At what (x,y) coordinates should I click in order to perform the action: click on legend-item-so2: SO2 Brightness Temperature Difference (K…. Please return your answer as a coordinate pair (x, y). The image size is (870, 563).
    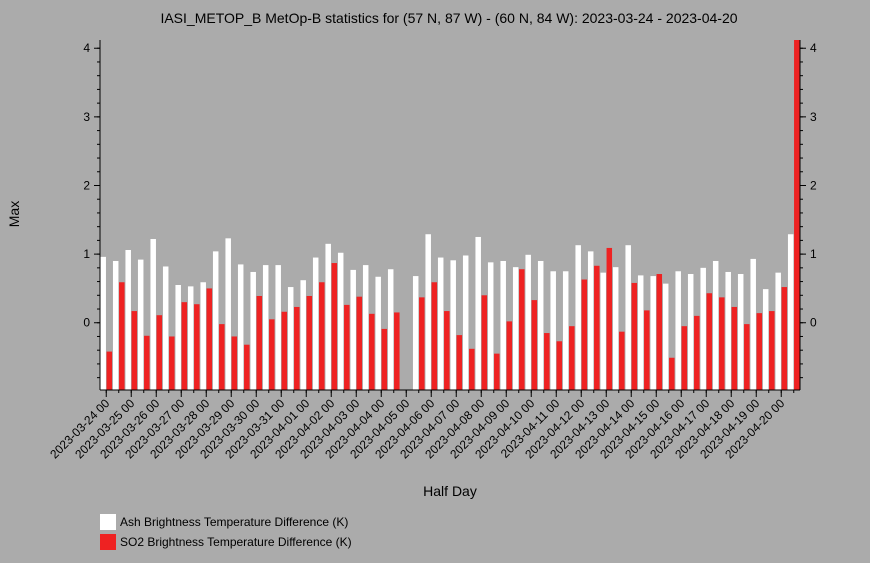
    Looking at the image, I should click on (226, 542).